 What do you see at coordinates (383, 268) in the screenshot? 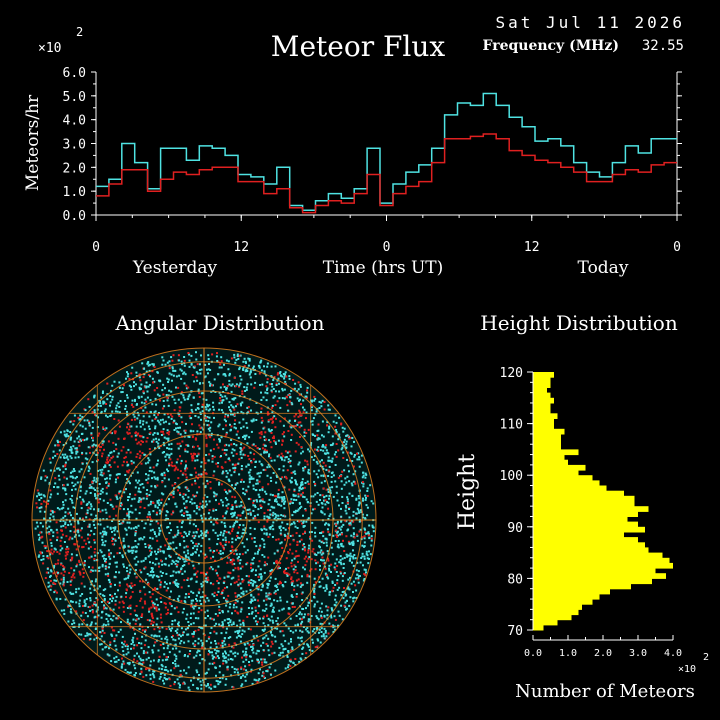
I see `flux-x-label: Time (hrs UT)` at bounding box center [383, 268].